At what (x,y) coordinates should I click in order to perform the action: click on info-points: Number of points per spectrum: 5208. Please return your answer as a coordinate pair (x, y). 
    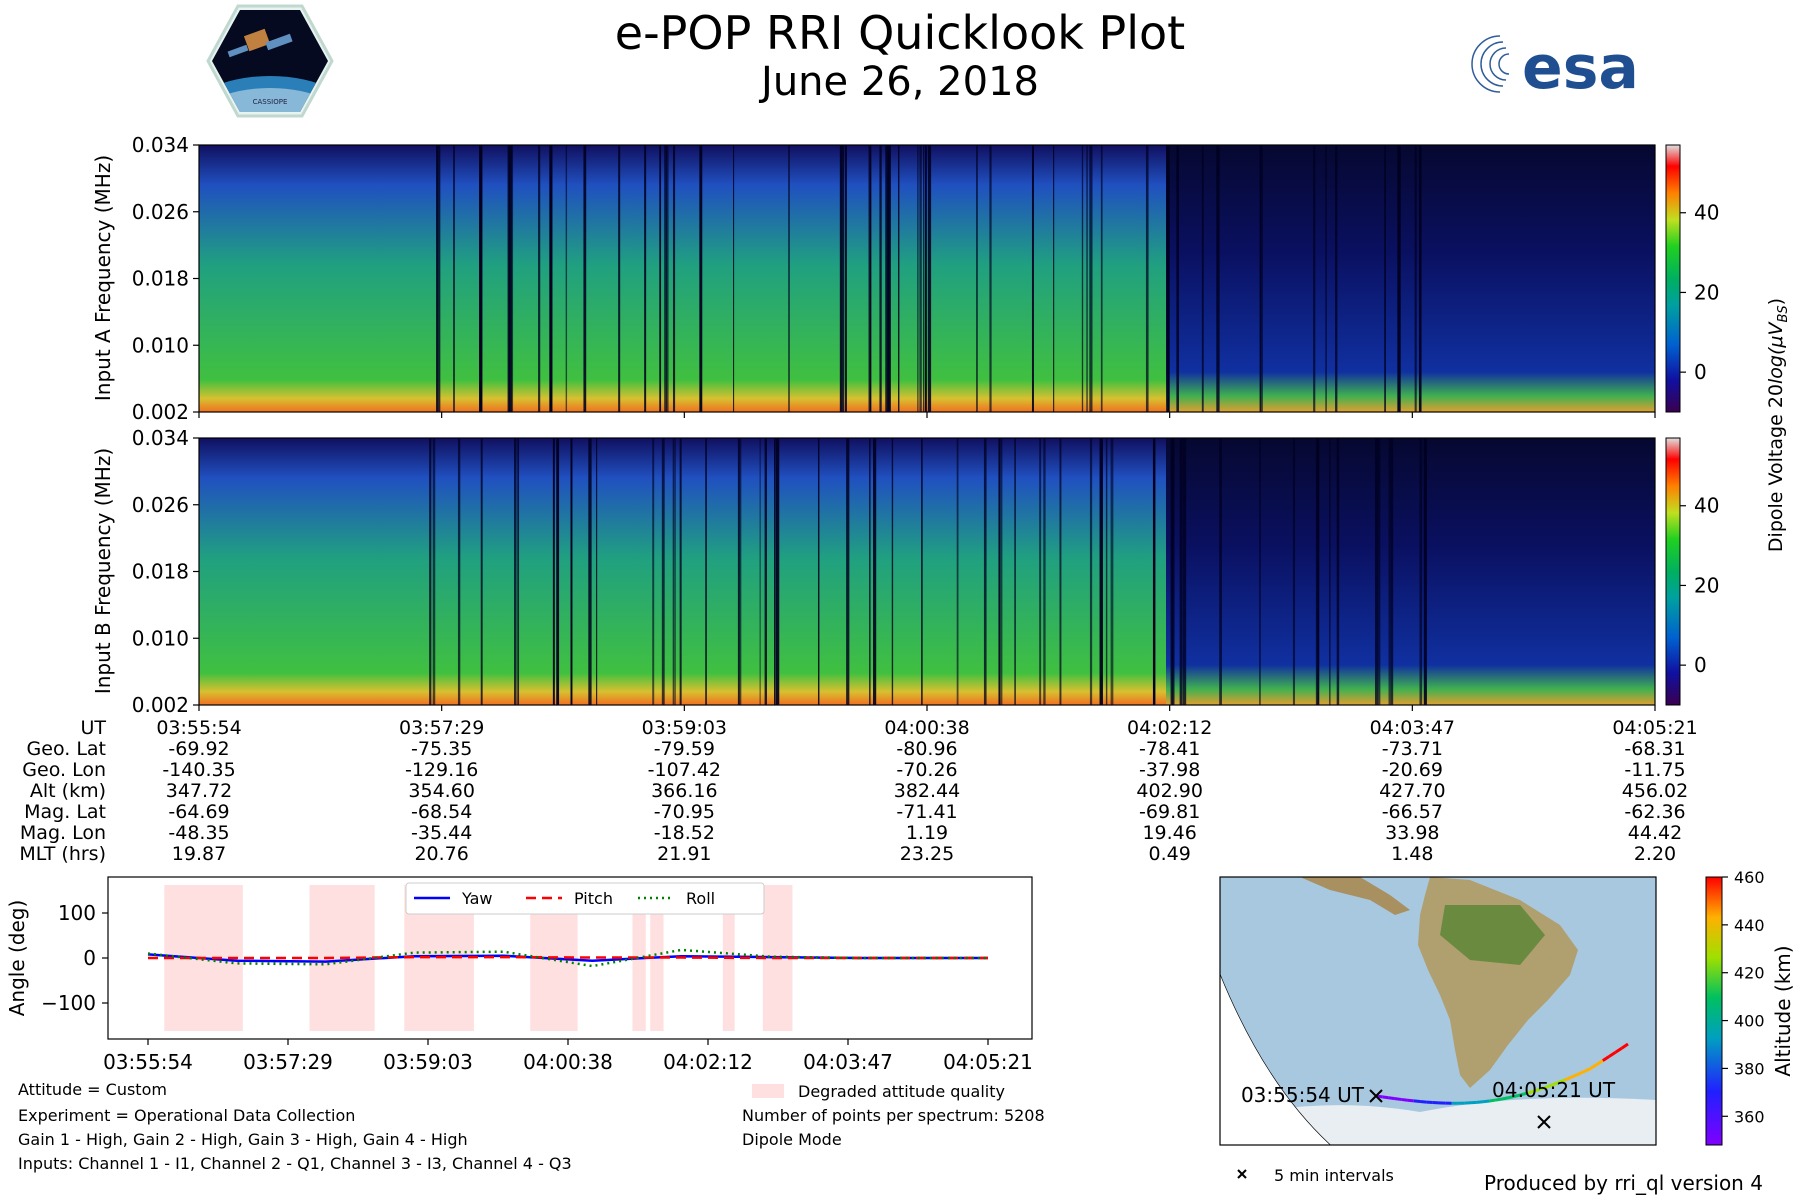
    Looking at the image, I should click on (893, 1115).